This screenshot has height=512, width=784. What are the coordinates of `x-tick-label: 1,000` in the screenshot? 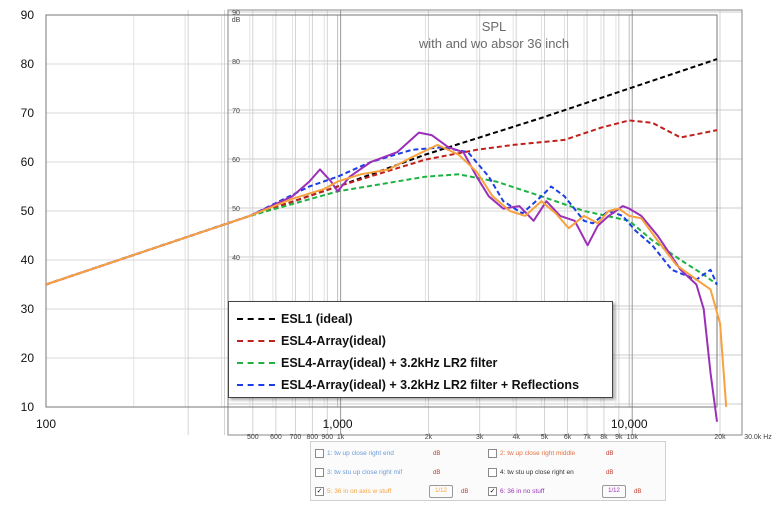 It's located at (338, 424).